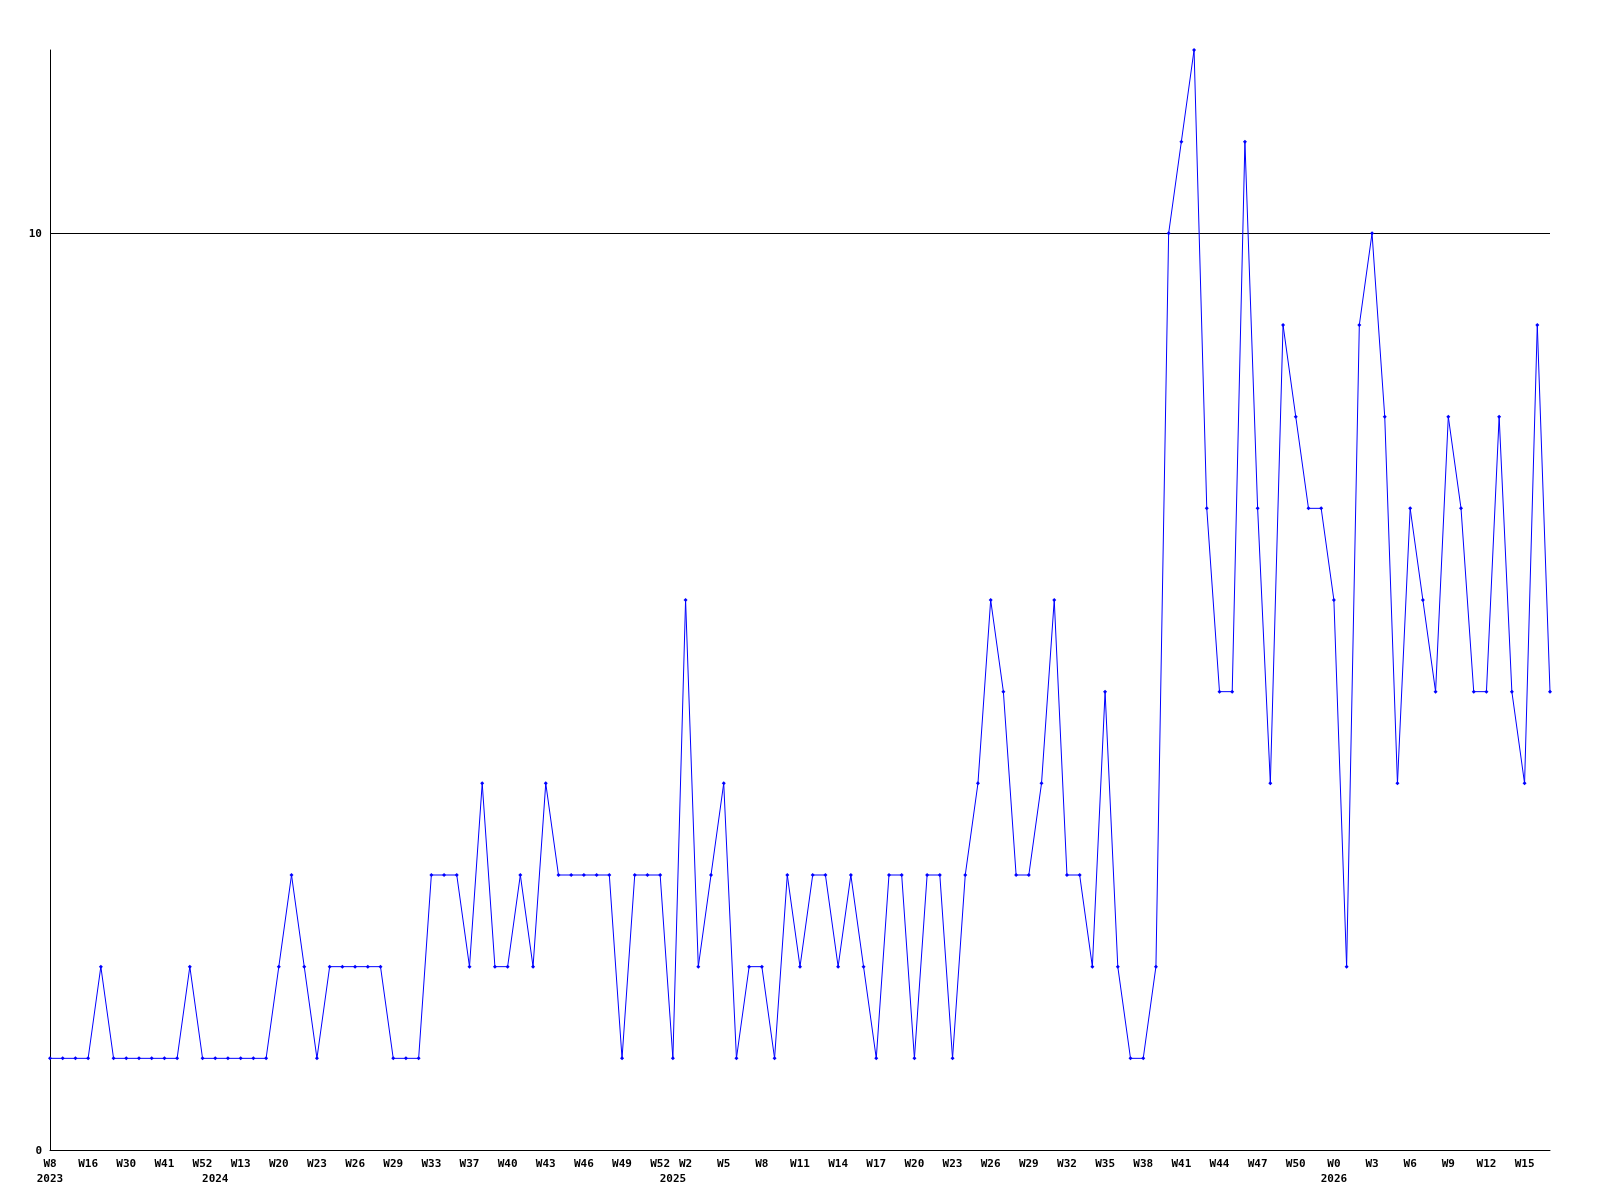 This screenshot has height=1200, width=1600. What do you see at coordinates (1334, 1171) in the screenshot?
I see `x-tick-label: W0 2026` at bounding box center [1334, 1171].